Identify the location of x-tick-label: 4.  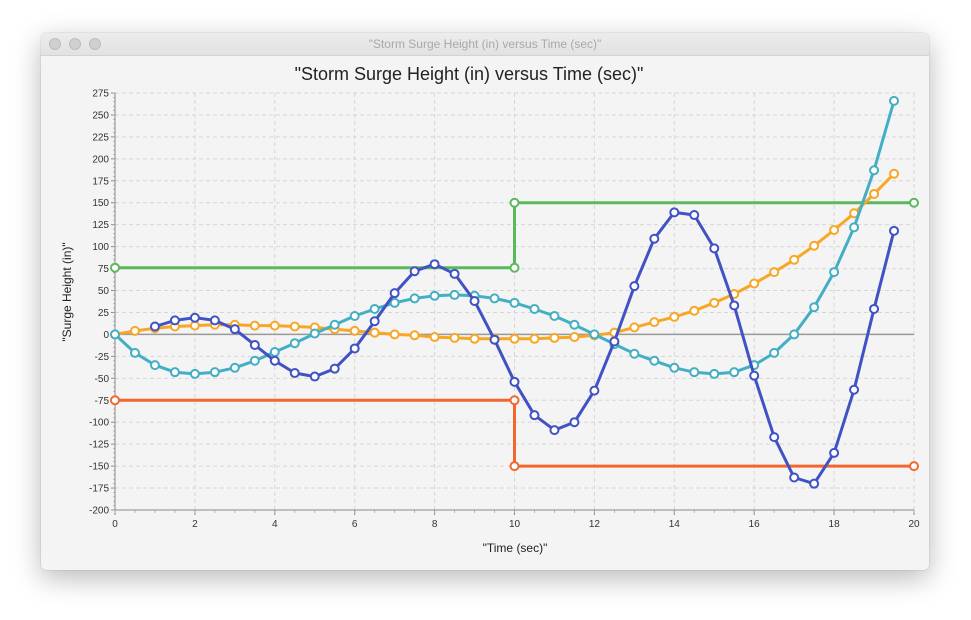
(275, 524).